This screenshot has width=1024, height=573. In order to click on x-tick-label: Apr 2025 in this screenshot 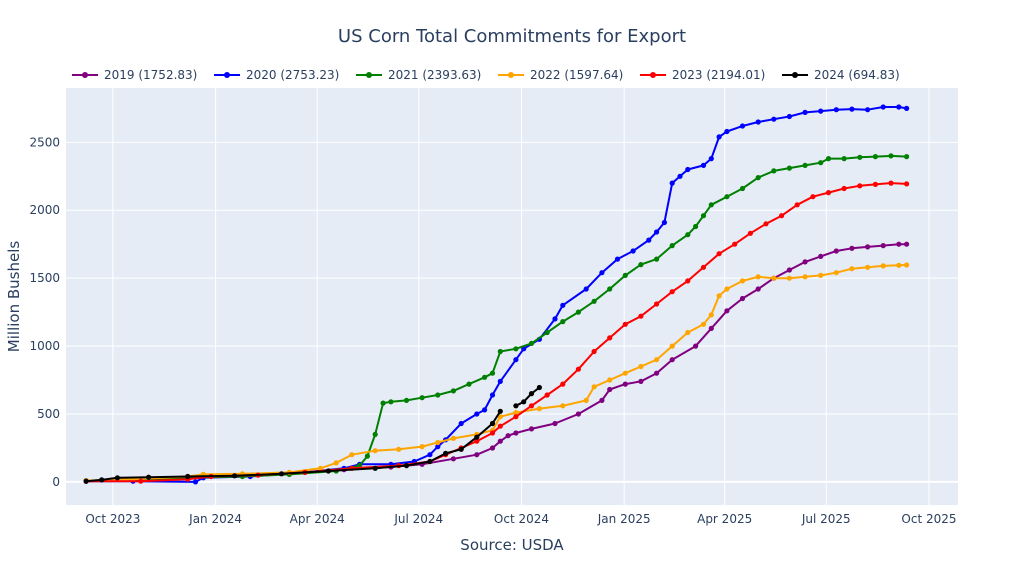, I will do `click(724, 519)`.